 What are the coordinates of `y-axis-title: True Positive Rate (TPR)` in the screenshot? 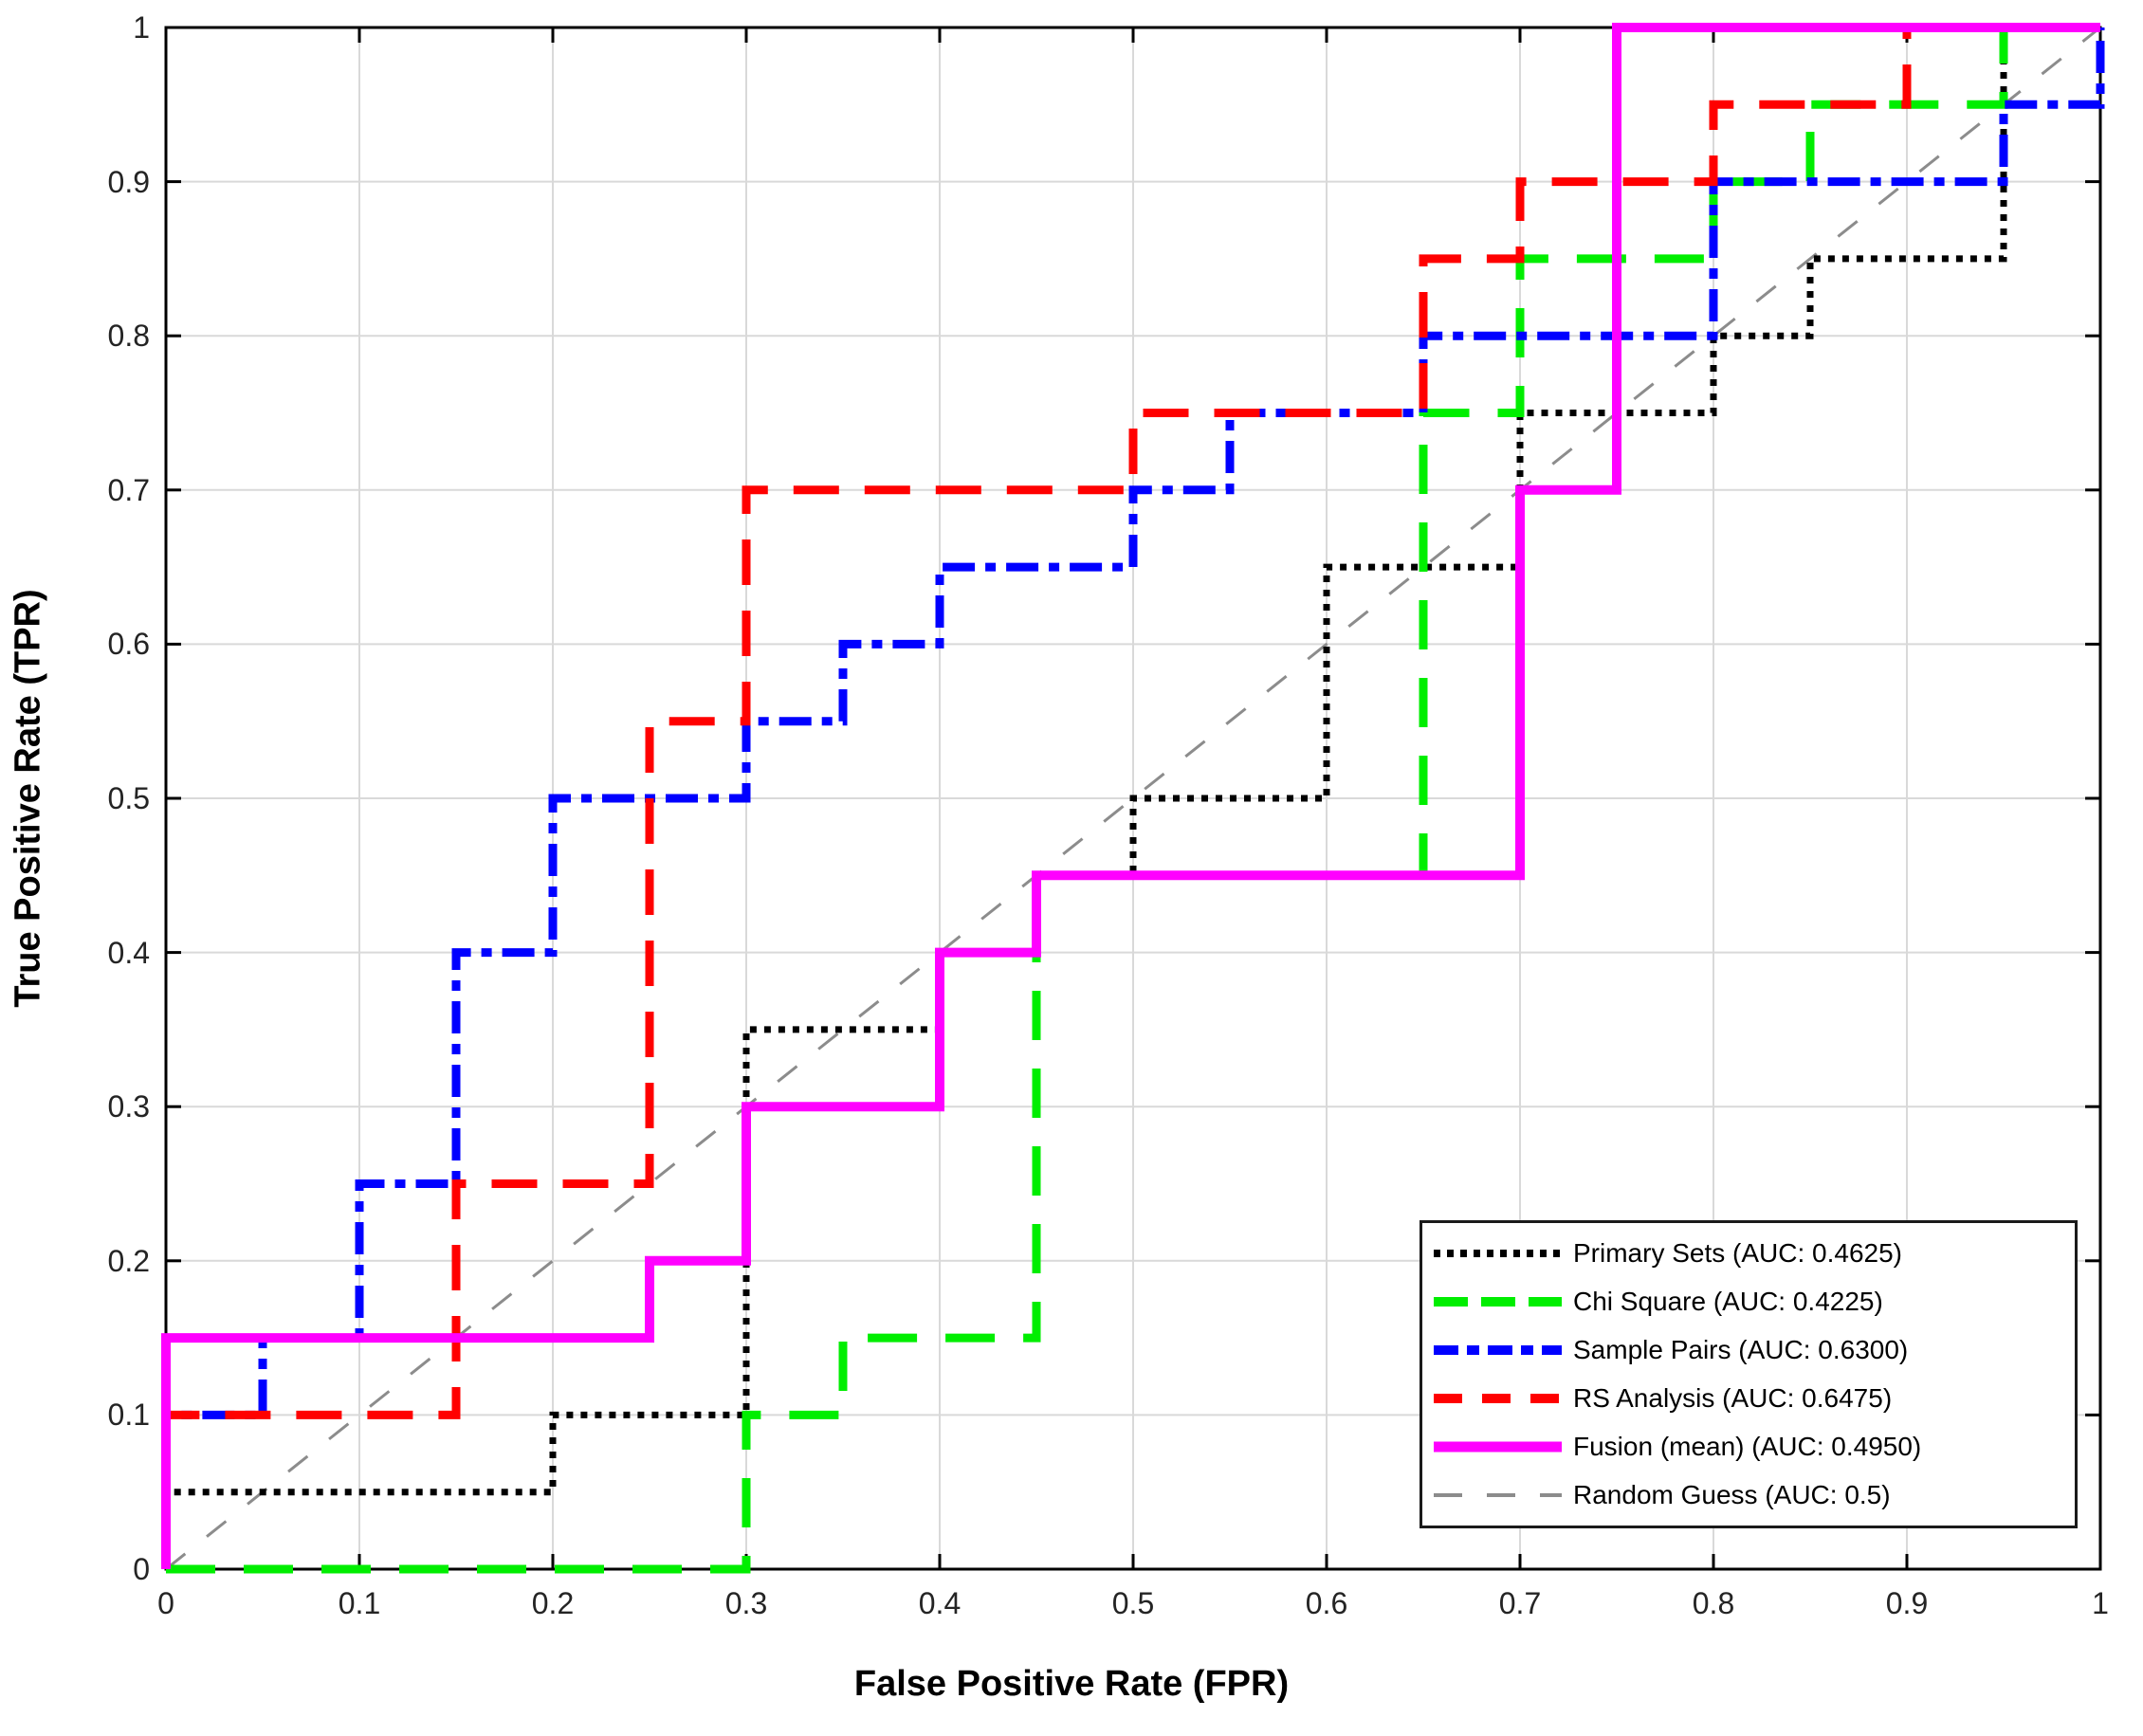 It's located at (28, 798).